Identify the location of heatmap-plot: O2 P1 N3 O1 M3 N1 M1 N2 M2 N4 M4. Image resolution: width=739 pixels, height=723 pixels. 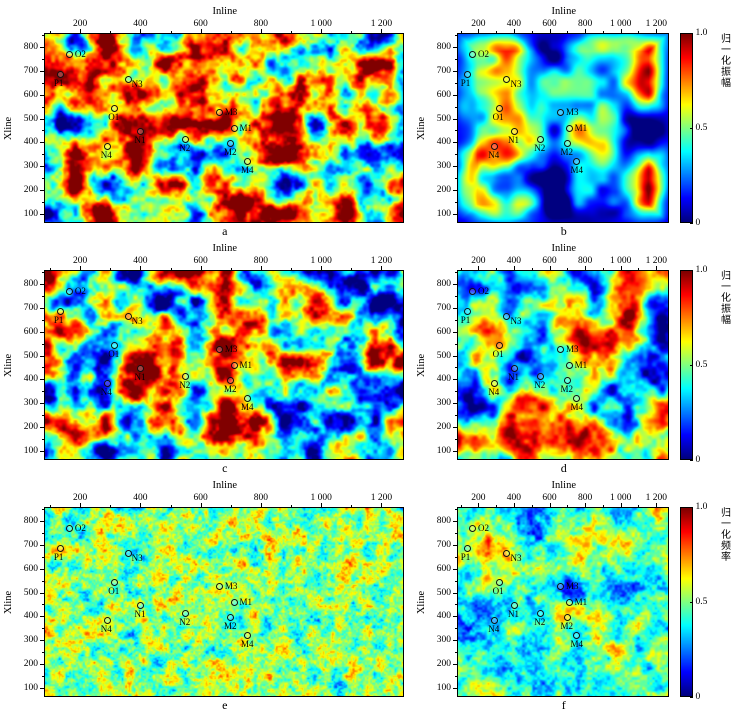
(563, 602).